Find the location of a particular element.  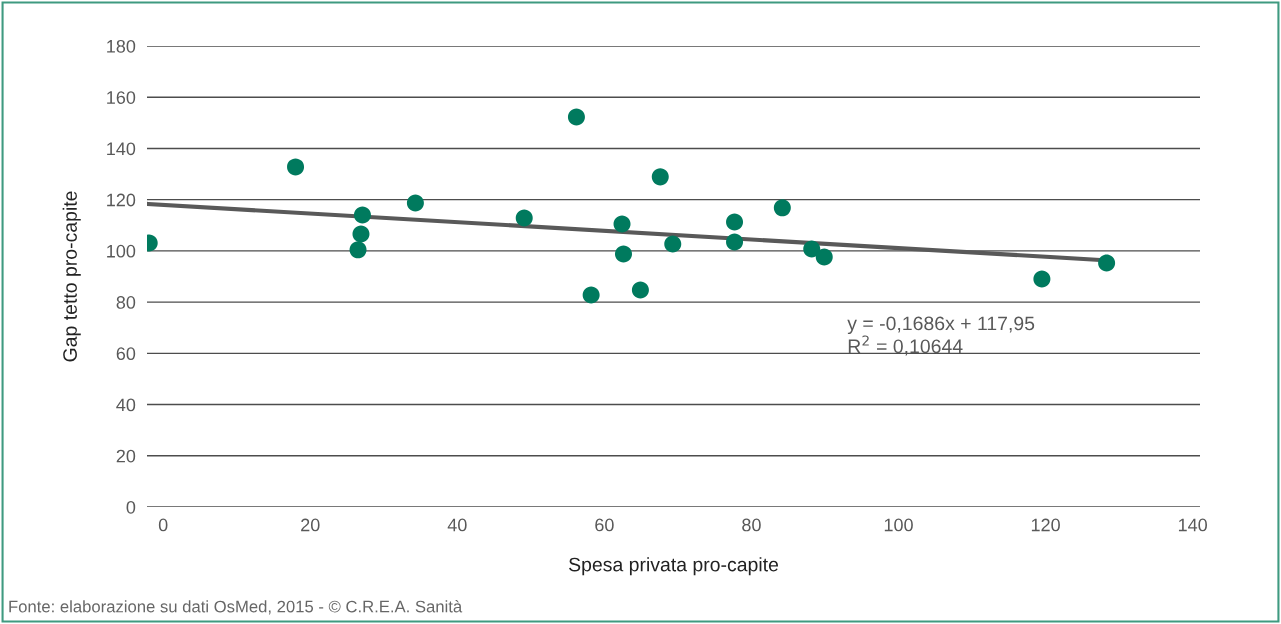

x-tick-label: 120 is located at coordinates (1045, 525).